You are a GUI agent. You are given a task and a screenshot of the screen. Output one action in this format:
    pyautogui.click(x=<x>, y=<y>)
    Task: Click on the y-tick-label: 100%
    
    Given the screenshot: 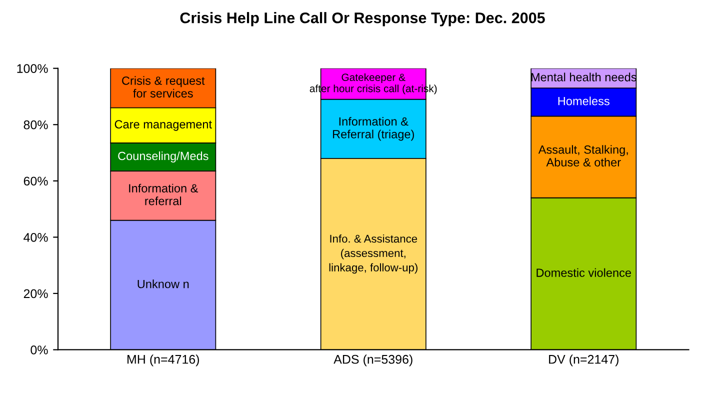 What is the action you would take?
    pyautogui.click(x=32, y=68)
    